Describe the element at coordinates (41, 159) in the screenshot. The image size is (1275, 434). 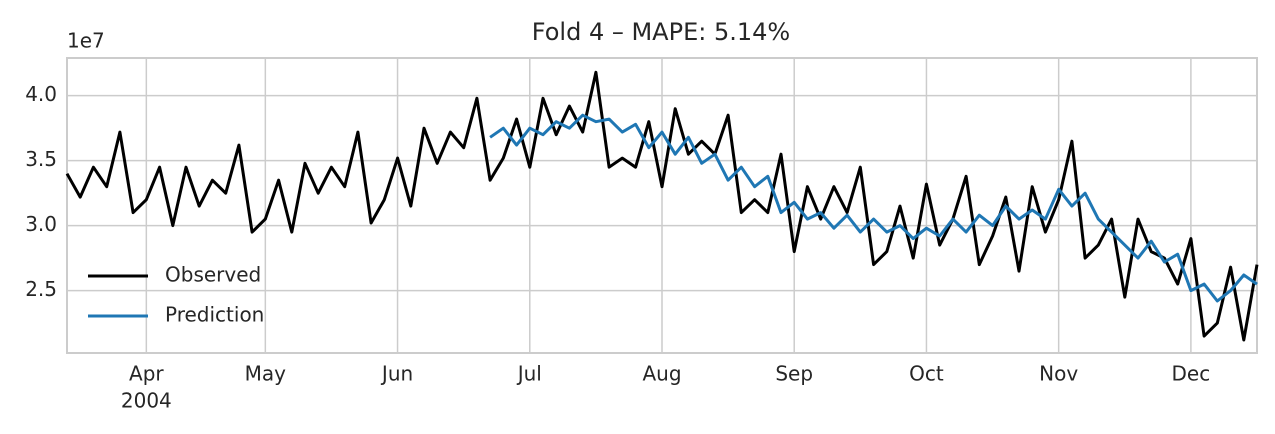
I see `y-tick-label: 3.5` at that location.